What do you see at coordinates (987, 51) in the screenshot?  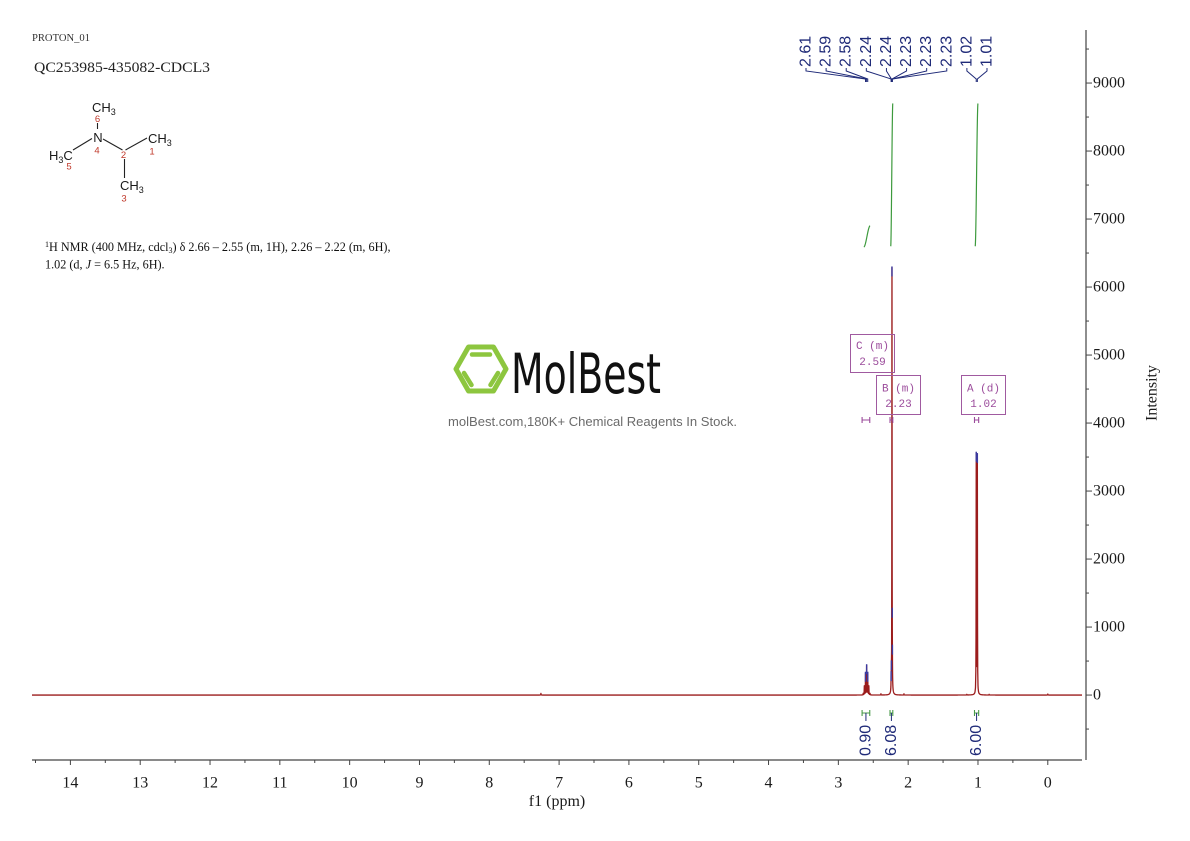 I see `peak-label: 1.01` at bounding box center [987, 51].